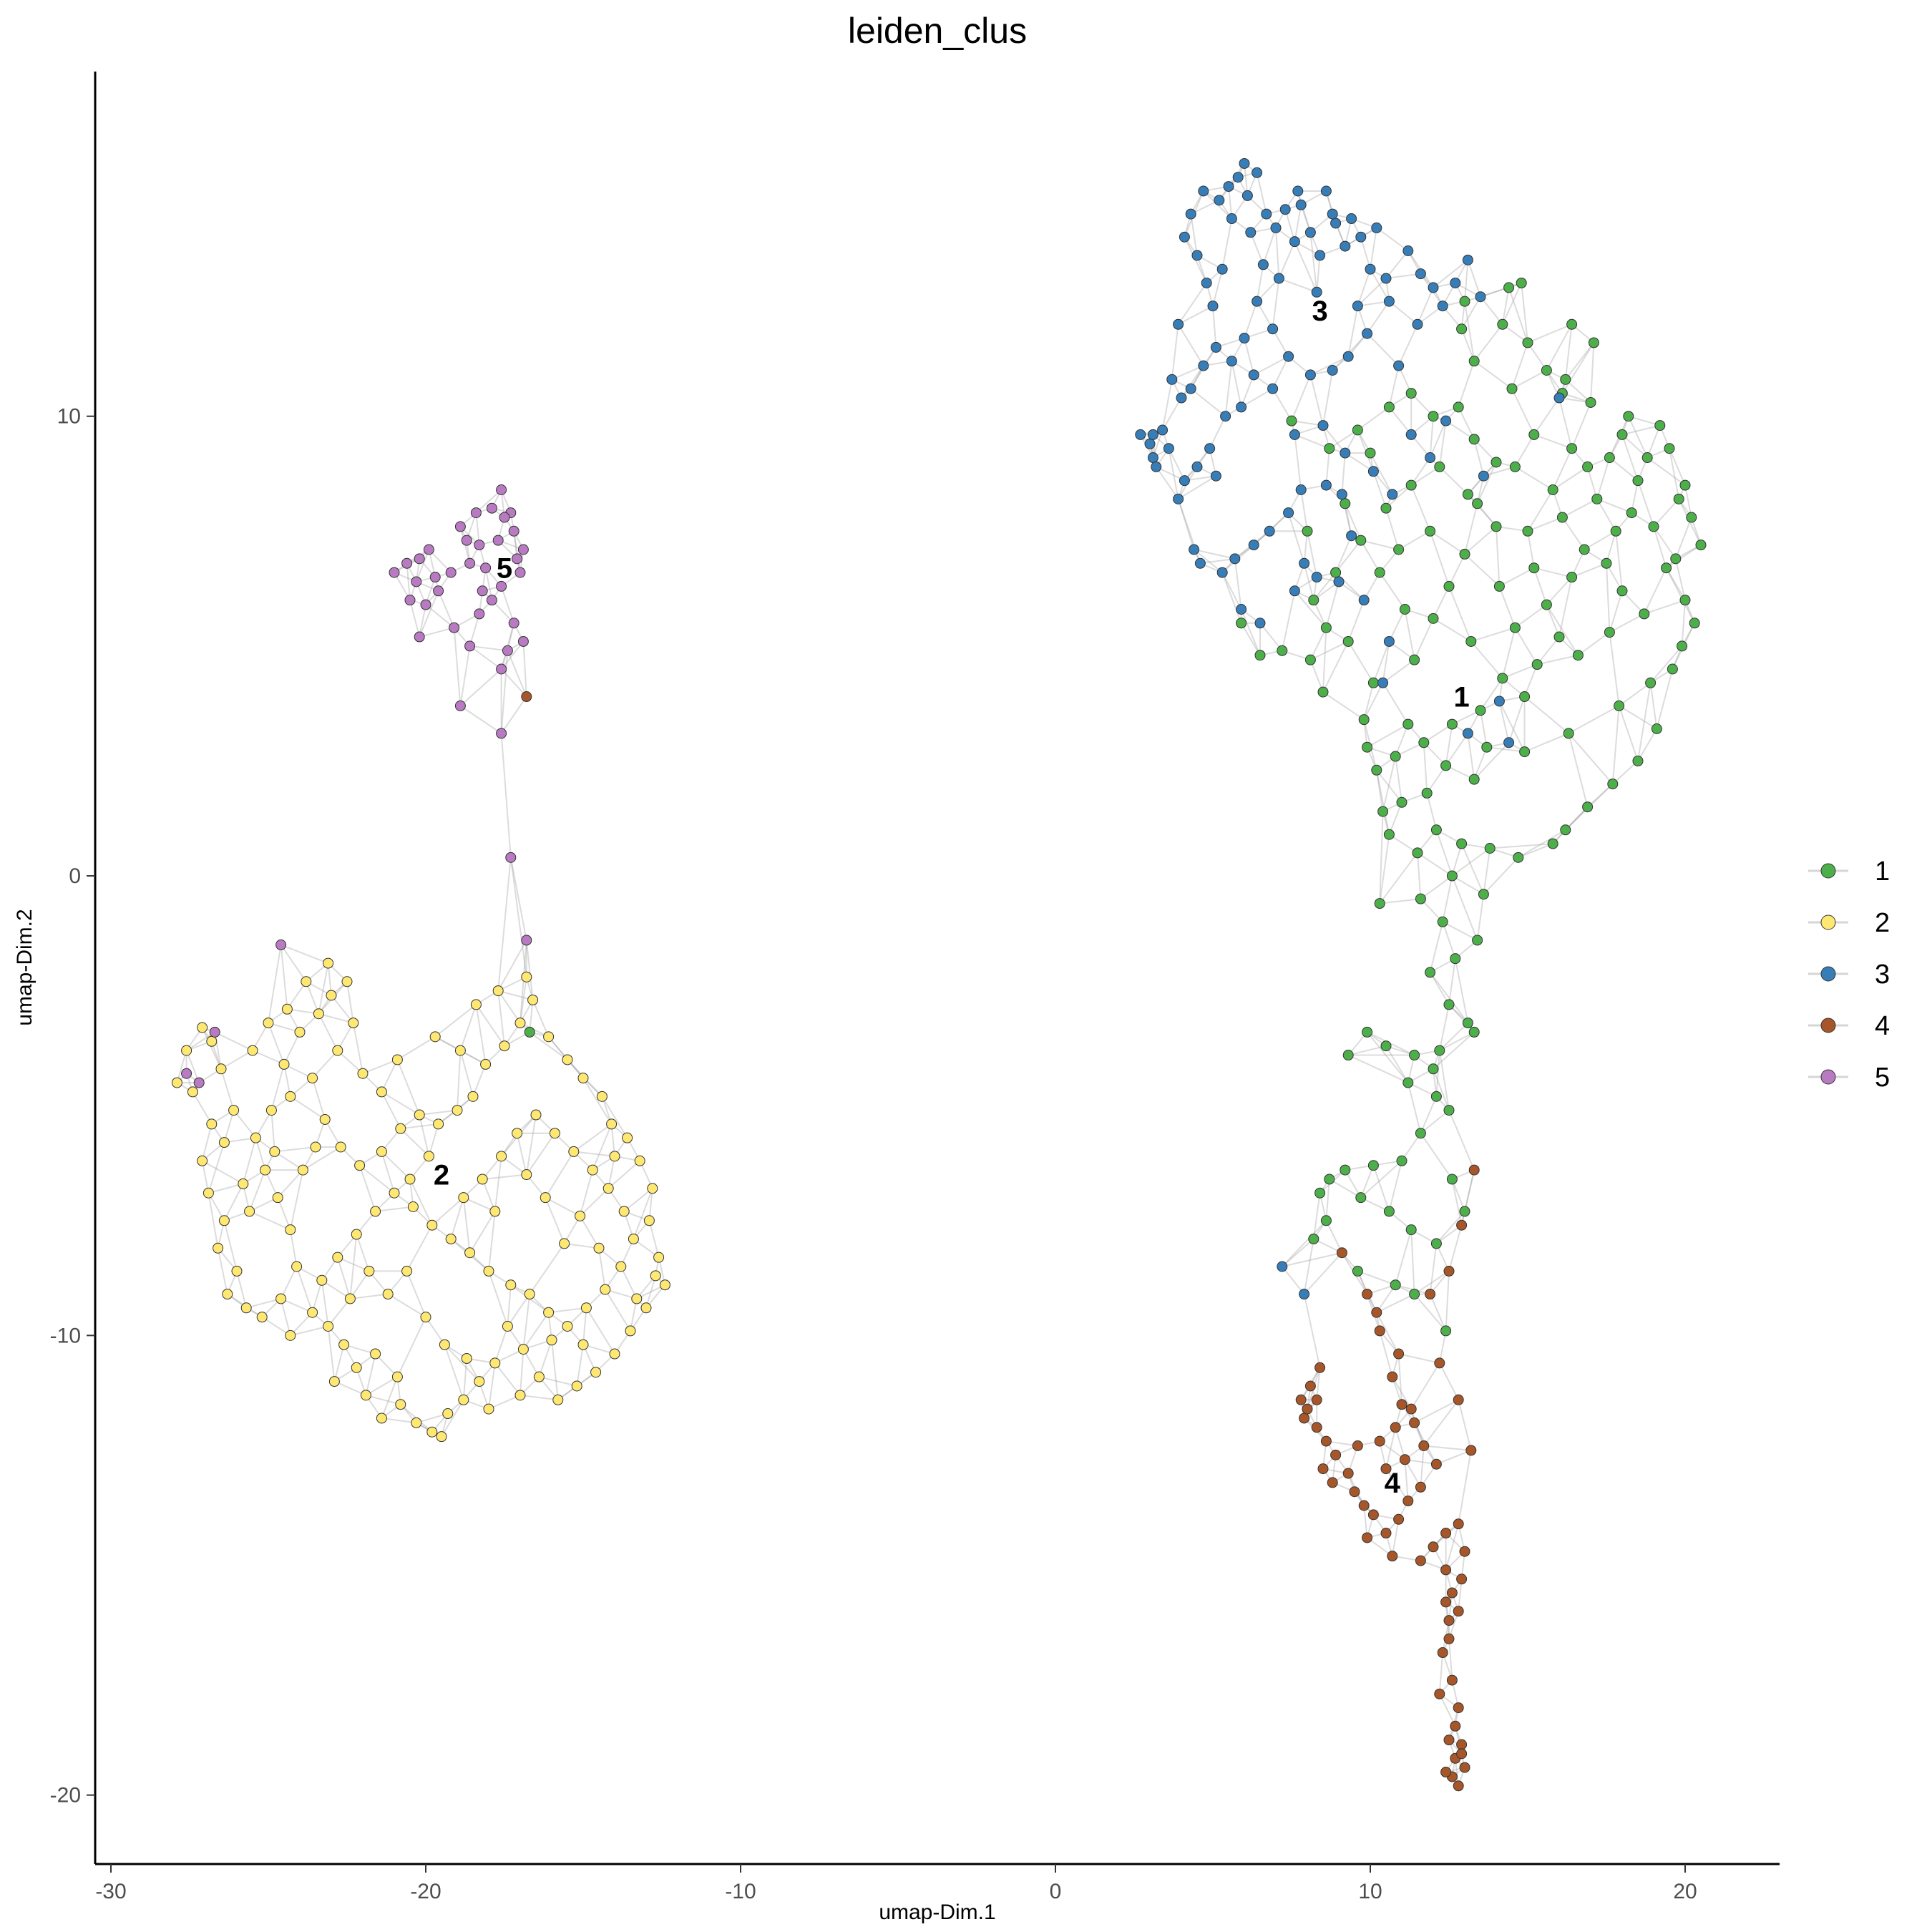 This screenshot has height=1932, width=1932. Describe the element at coordinates (1393, 1483) in the screenshot. I see `cluster-label-4: 4` at that location.